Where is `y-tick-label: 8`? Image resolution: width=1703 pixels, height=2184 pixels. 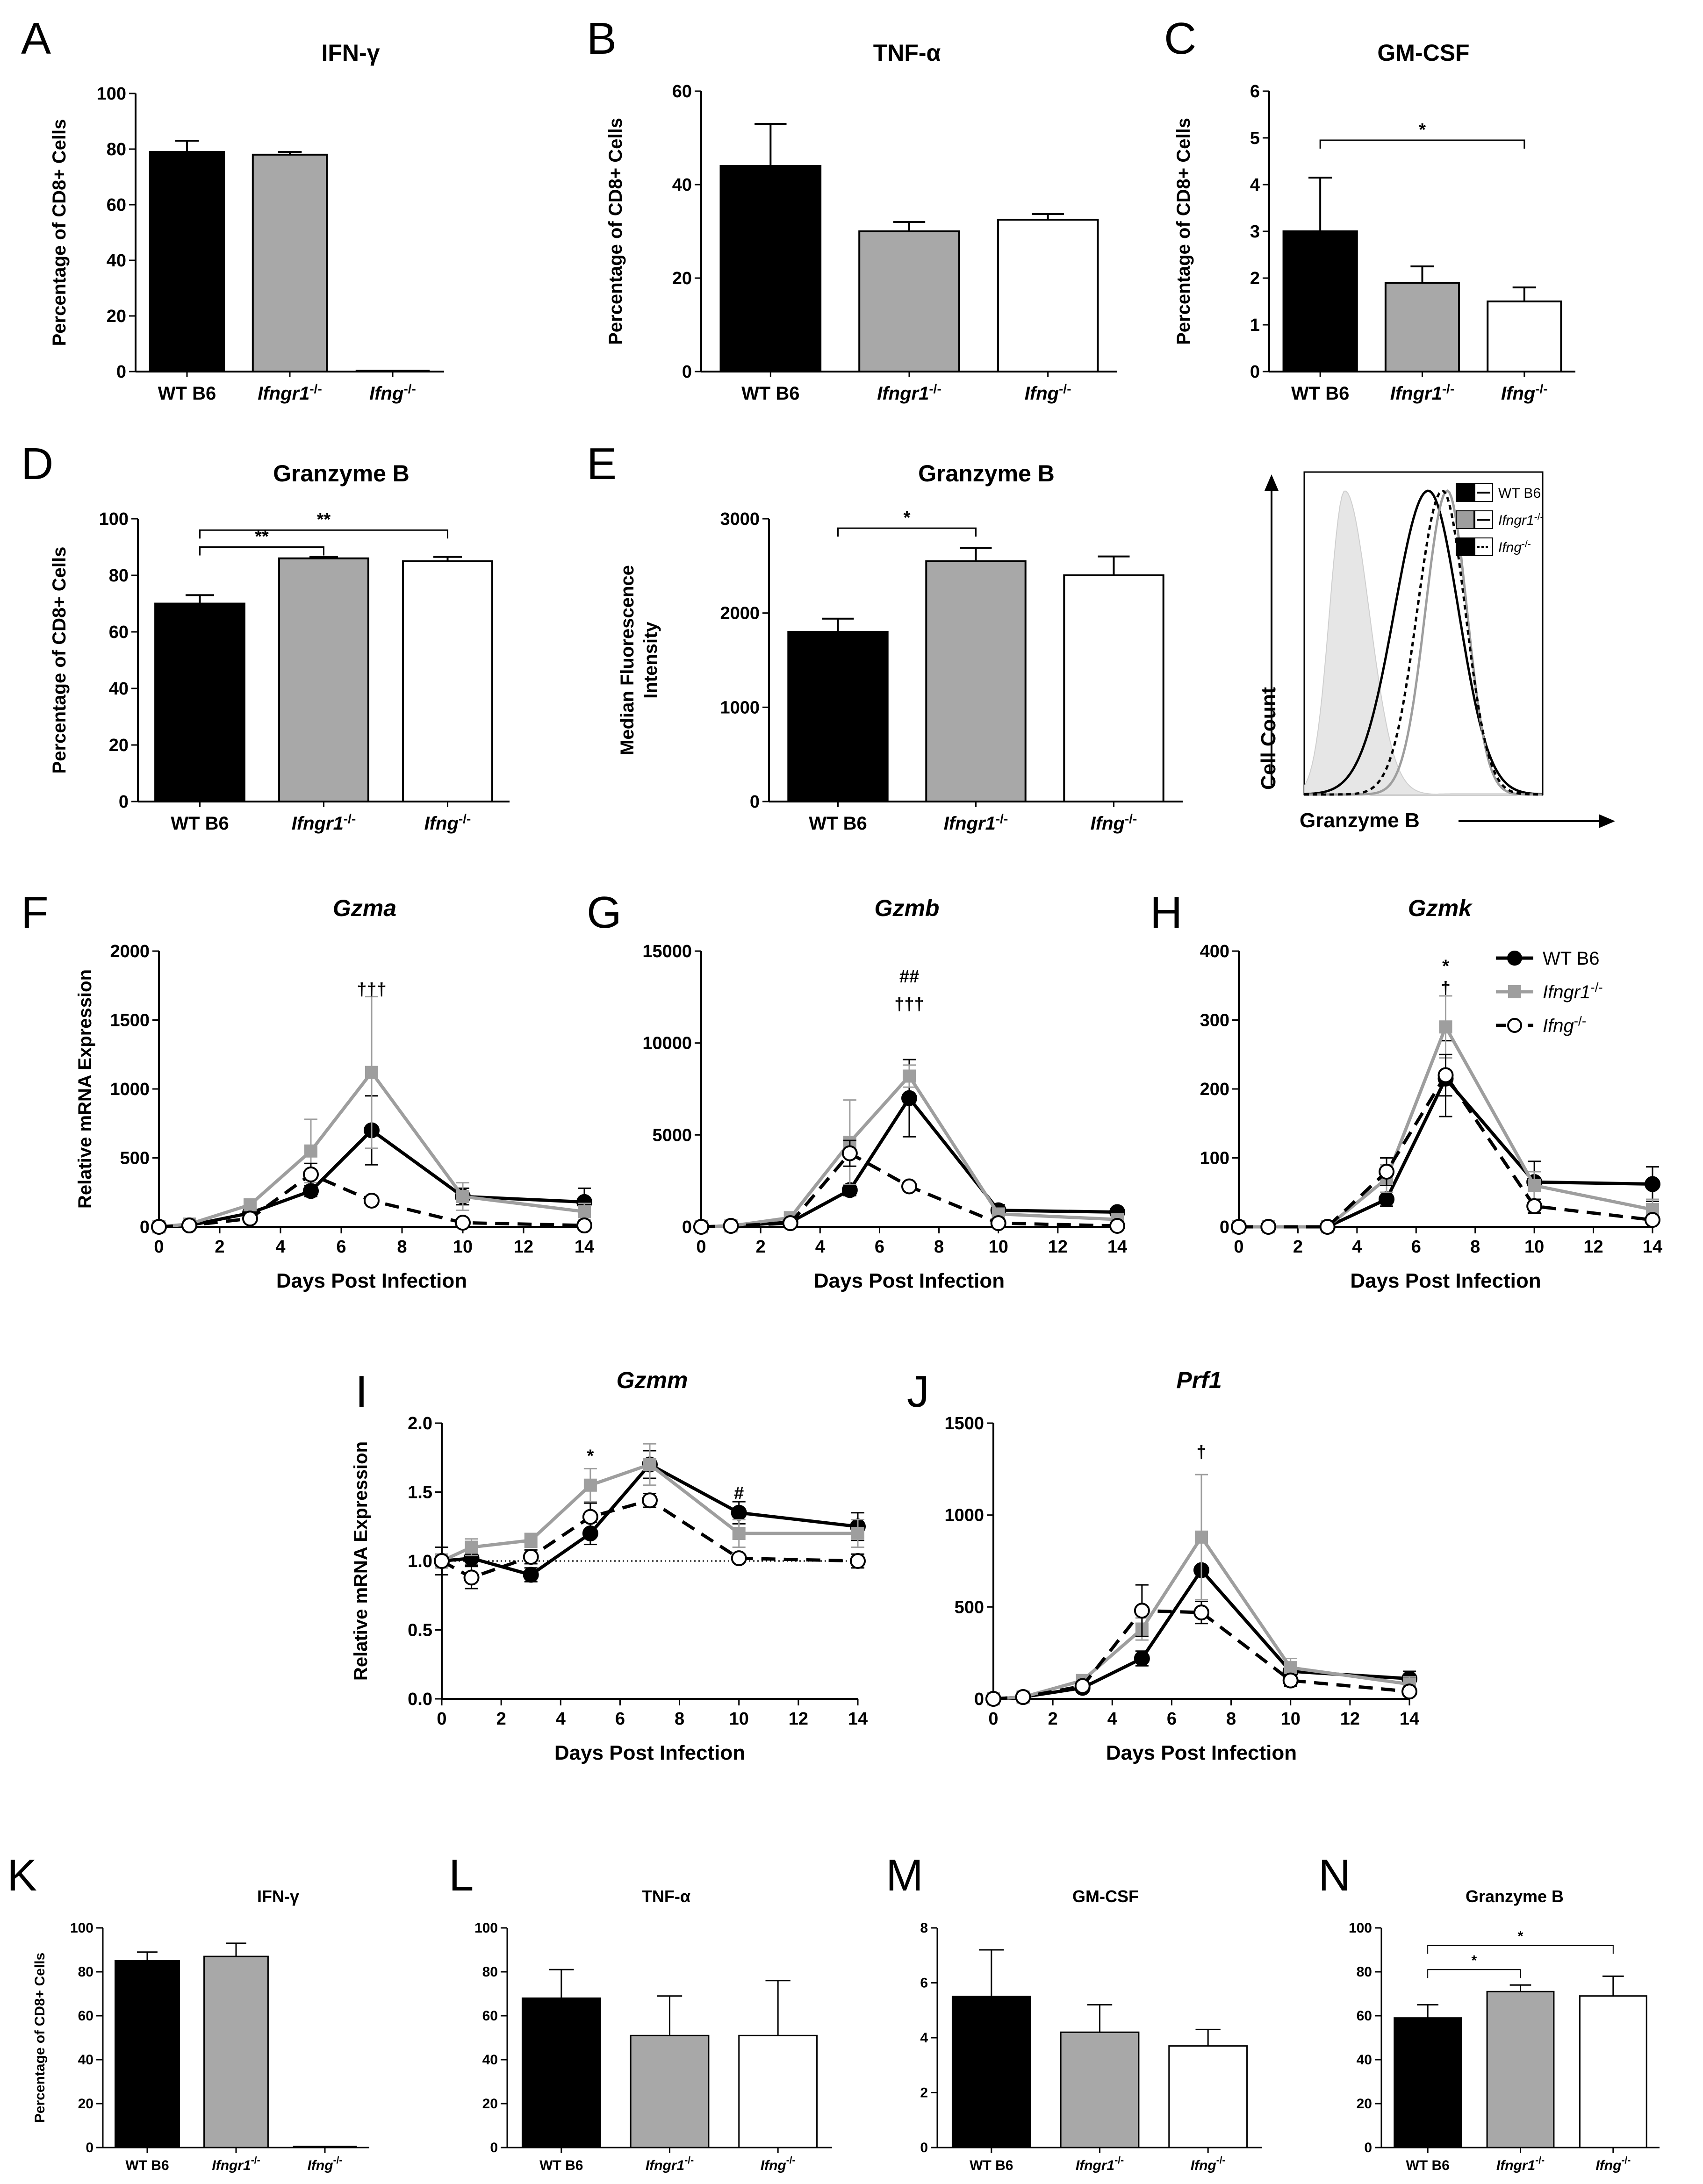
y-tick-label: 8 is located at coordinates (924, 1928).